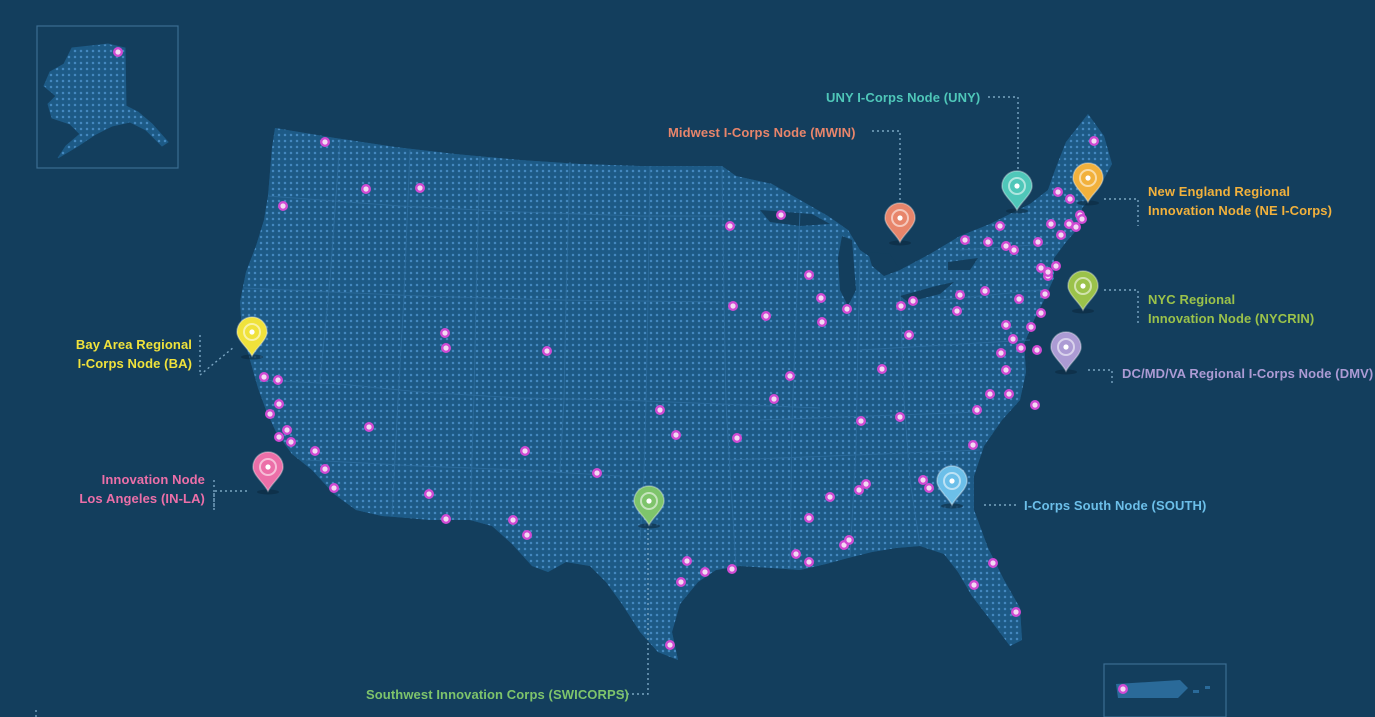  What do you see at coordinates (963, 264) in the screenshot?
I see `lake-ontario` at bounding box center [963, 264].